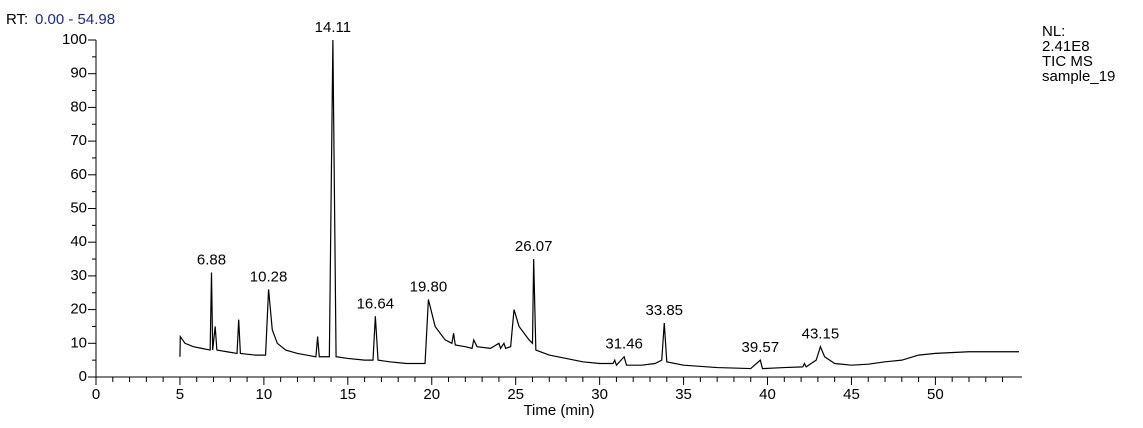 This screenshot has width=1143, height=428. Describe the element at coordinates (269, 276) in the screenshot. I see `peak-label: 10.28` at that location.